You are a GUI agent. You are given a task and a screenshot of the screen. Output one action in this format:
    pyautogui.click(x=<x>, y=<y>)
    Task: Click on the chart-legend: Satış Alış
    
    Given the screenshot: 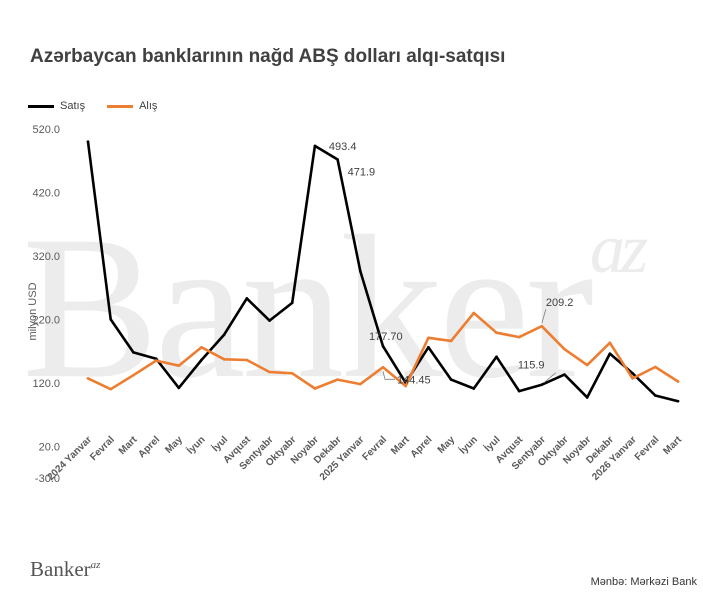 What is the action you would take?
    pyautogui.click(x=92, y=106)
    